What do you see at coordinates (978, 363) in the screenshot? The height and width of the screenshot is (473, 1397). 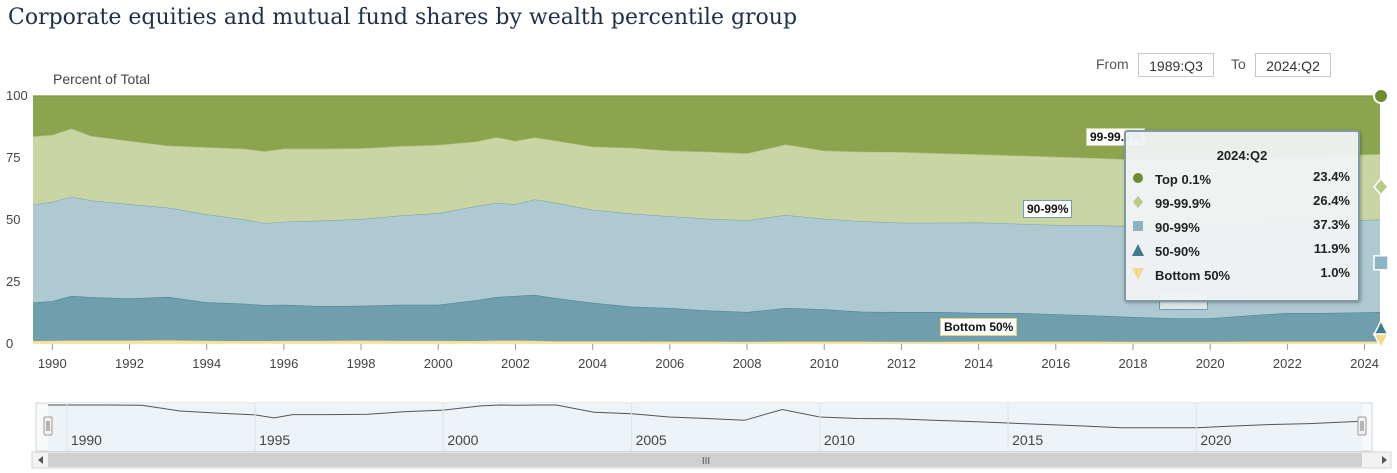 I see `x-tick-2014: 2014` at bounding box center [978, 363].